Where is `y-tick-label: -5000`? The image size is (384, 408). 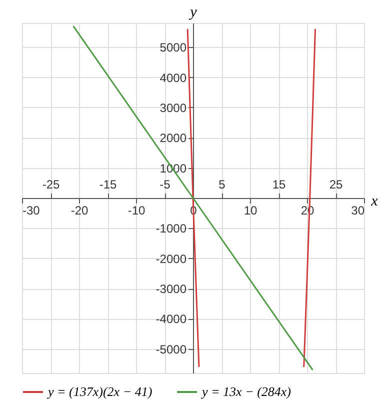 y-tick-label: -5000 is located at coordinates (171, 349).